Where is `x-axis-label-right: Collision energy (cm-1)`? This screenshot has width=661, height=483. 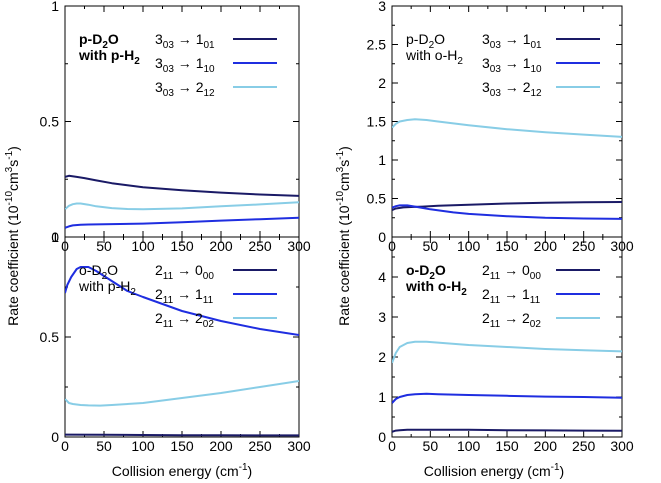
x-axis-label-right: Collision energy (cm-1) is located at coordinates (494, 470).